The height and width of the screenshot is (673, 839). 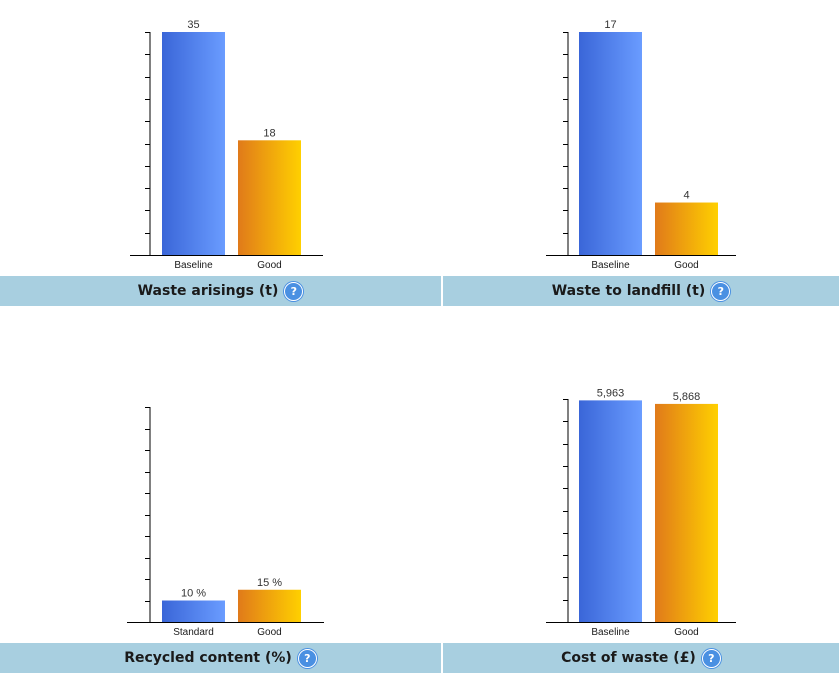 I want to click on chart-title: Waste to landfill (t), so click(x=628, y=291).